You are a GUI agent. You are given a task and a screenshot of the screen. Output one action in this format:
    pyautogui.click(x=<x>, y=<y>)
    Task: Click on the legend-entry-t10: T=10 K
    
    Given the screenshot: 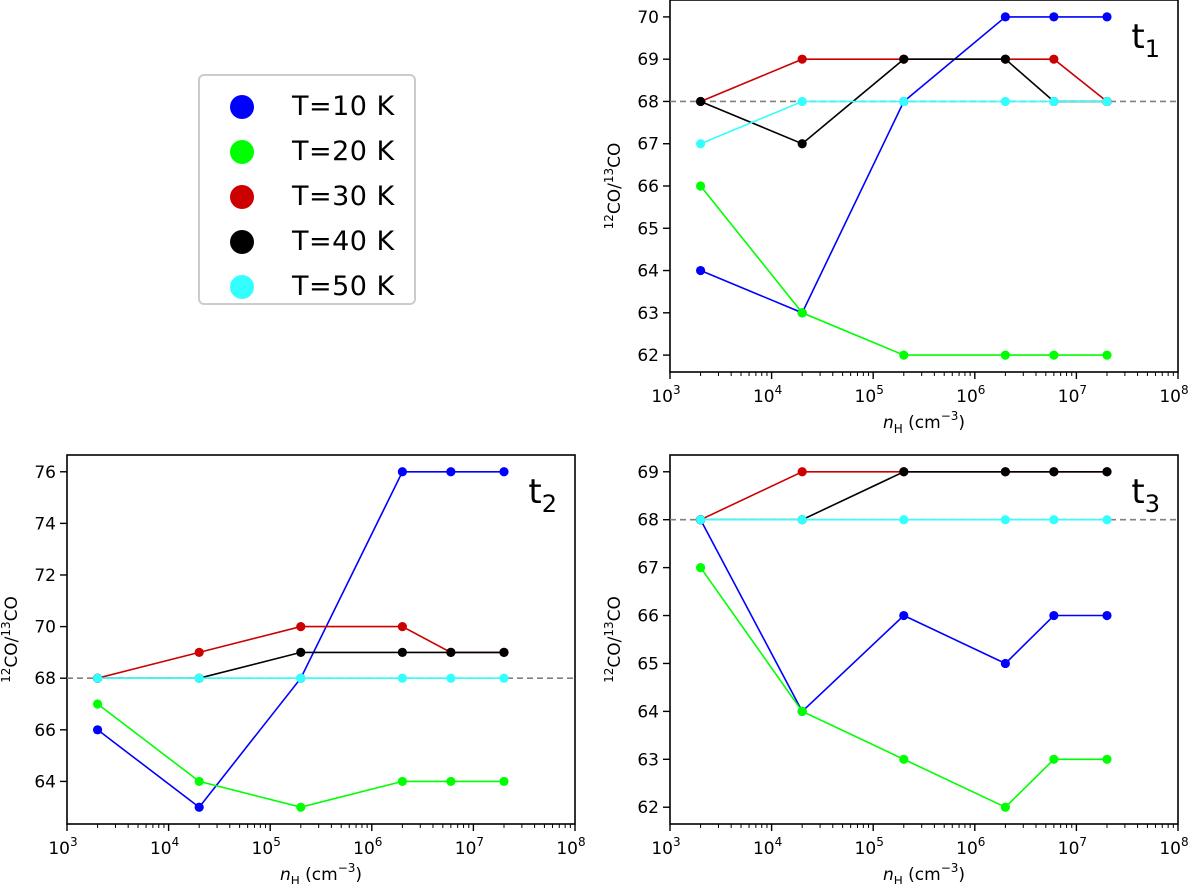 What is the action you would take?
    pyautogui.click(x=307, y=106)
    